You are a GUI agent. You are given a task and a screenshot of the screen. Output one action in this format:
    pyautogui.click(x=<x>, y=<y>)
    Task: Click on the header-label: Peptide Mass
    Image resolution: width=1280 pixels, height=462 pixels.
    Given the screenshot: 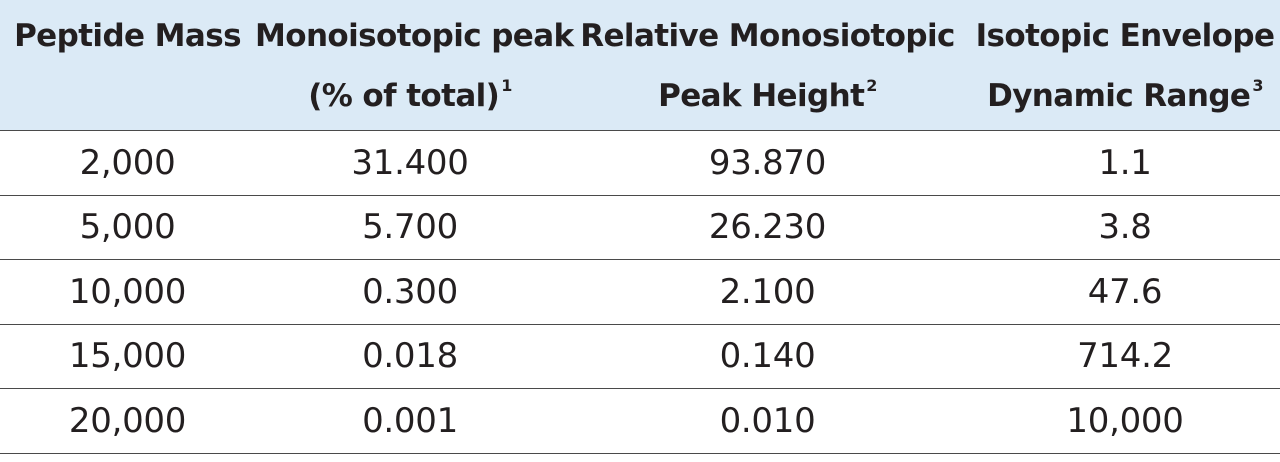 What is the action you would take?
    pyautogui.click(x=127, y=36)
    